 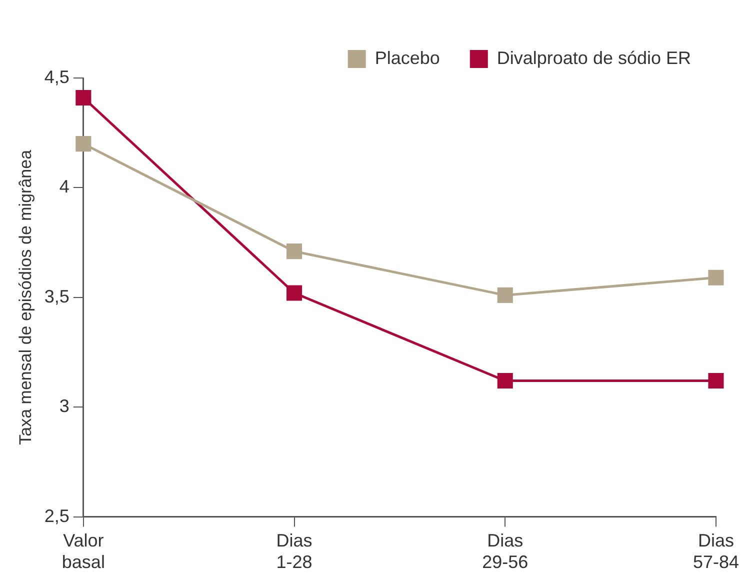 What do you see at coordinates (83, 551) in the screenshot?
I see `x-tick-label: Valor basal` at bounding box center [83, 551].